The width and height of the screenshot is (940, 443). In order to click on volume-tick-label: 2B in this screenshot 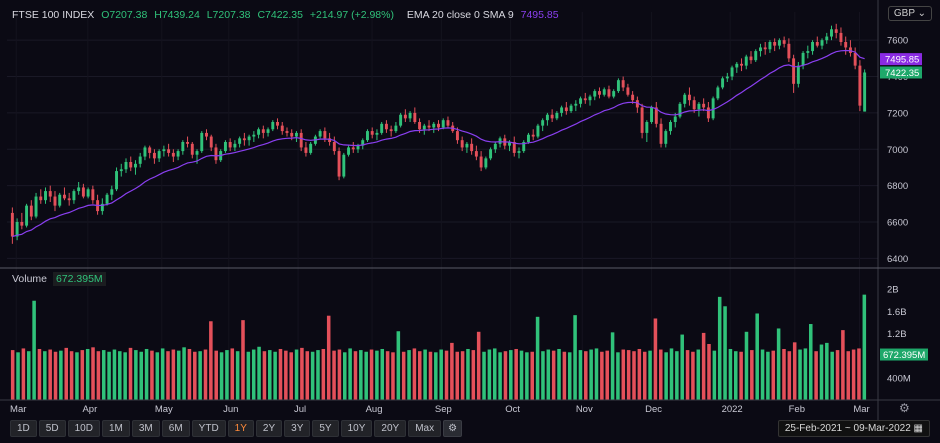, I will do `click(893, 290)`.